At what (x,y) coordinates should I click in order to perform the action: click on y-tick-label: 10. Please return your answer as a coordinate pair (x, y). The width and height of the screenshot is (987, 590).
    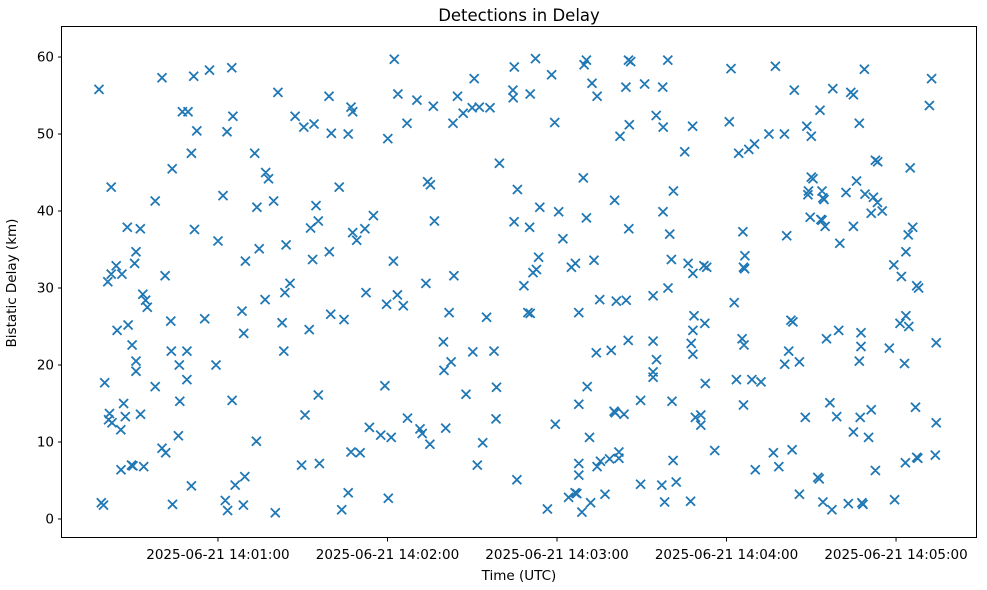
    Looking at the image, I should click on (45, 442).